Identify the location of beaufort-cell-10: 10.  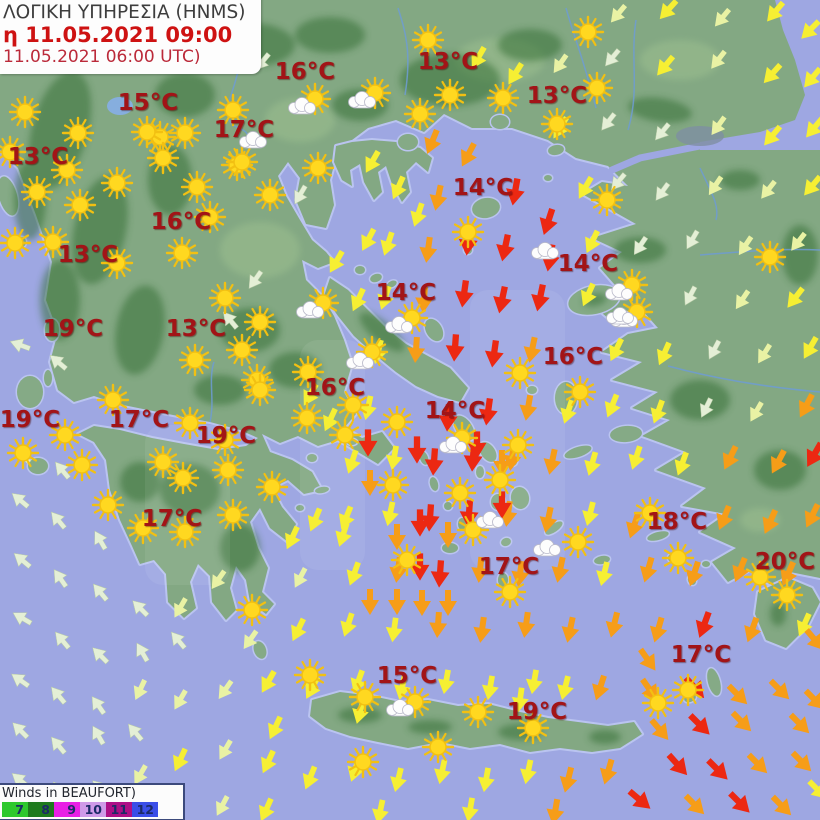
(93, 809).